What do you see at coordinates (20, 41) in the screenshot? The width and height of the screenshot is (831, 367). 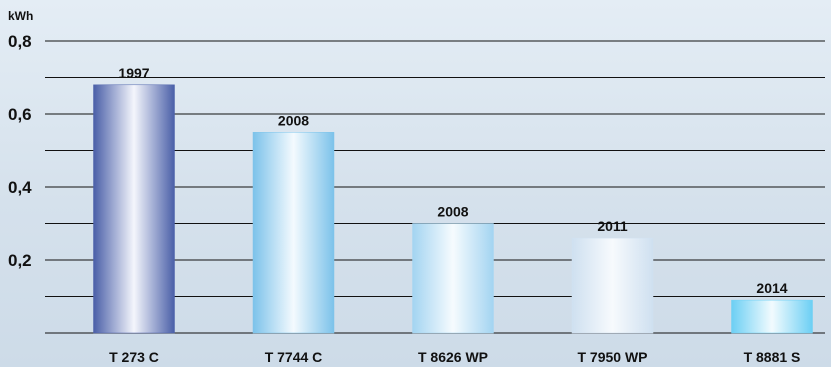 I see `y-tick-label: 0,8` at bounding box center [20, 41].